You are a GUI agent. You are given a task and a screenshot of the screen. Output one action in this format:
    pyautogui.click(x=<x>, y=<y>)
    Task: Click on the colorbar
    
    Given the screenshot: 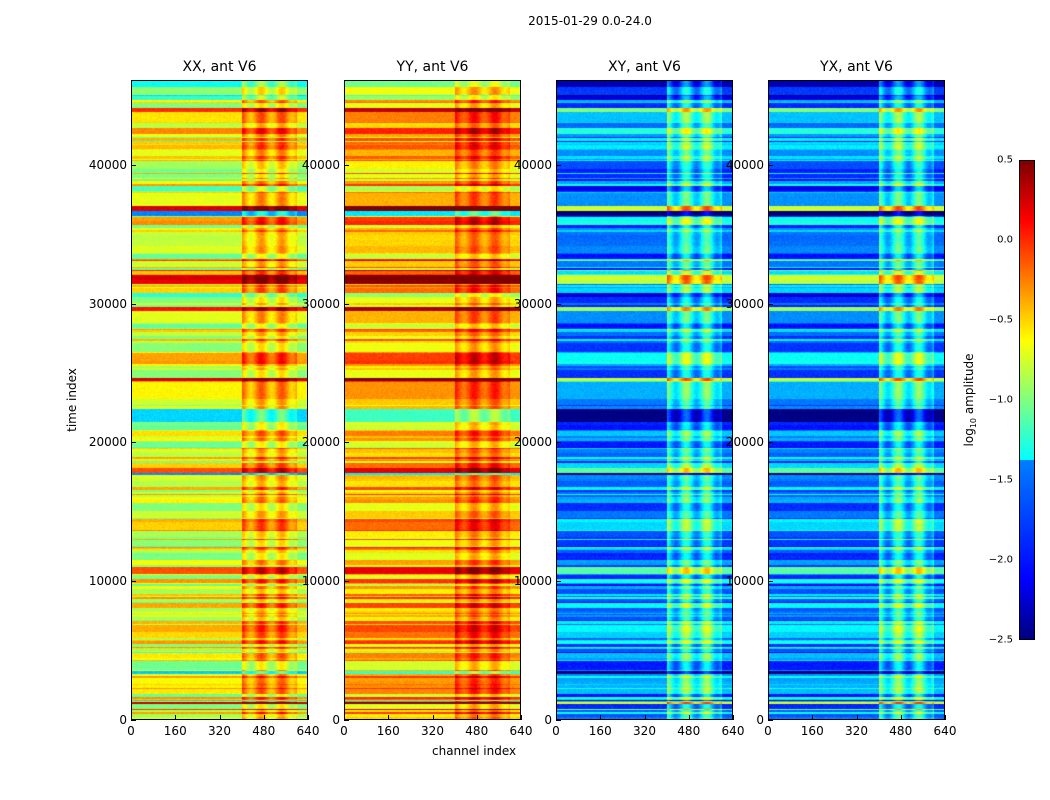 What is the action you would take?
    pyautogui.click(x=1027, y=400)
    